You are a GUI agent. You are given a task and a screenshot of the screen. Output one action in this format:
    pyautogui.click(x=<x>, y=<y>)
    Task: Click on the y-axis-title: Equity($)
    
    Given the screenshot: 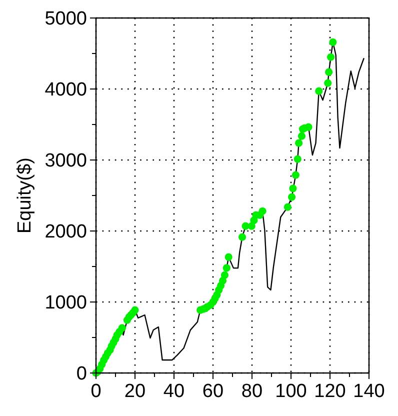 What is the action you would take?
    pyautogui.click(x=25, y=195)
    